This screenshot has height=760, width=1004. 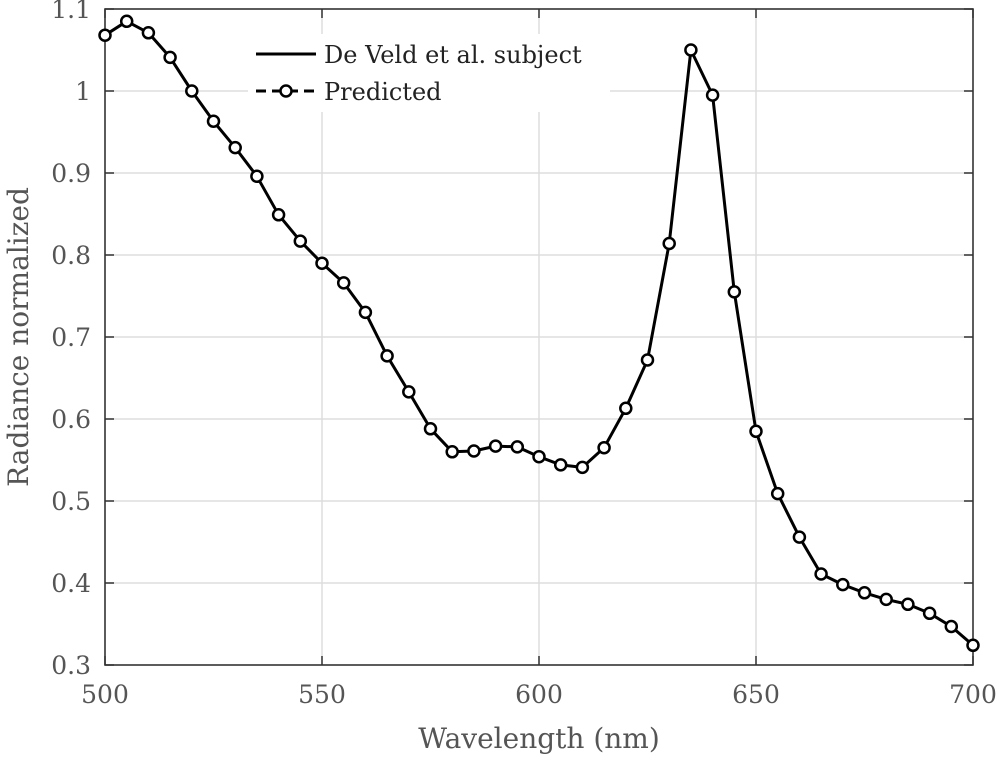 I want to click on legend-label-measured: De Veld et al. subject, so click(x=453, y=55).